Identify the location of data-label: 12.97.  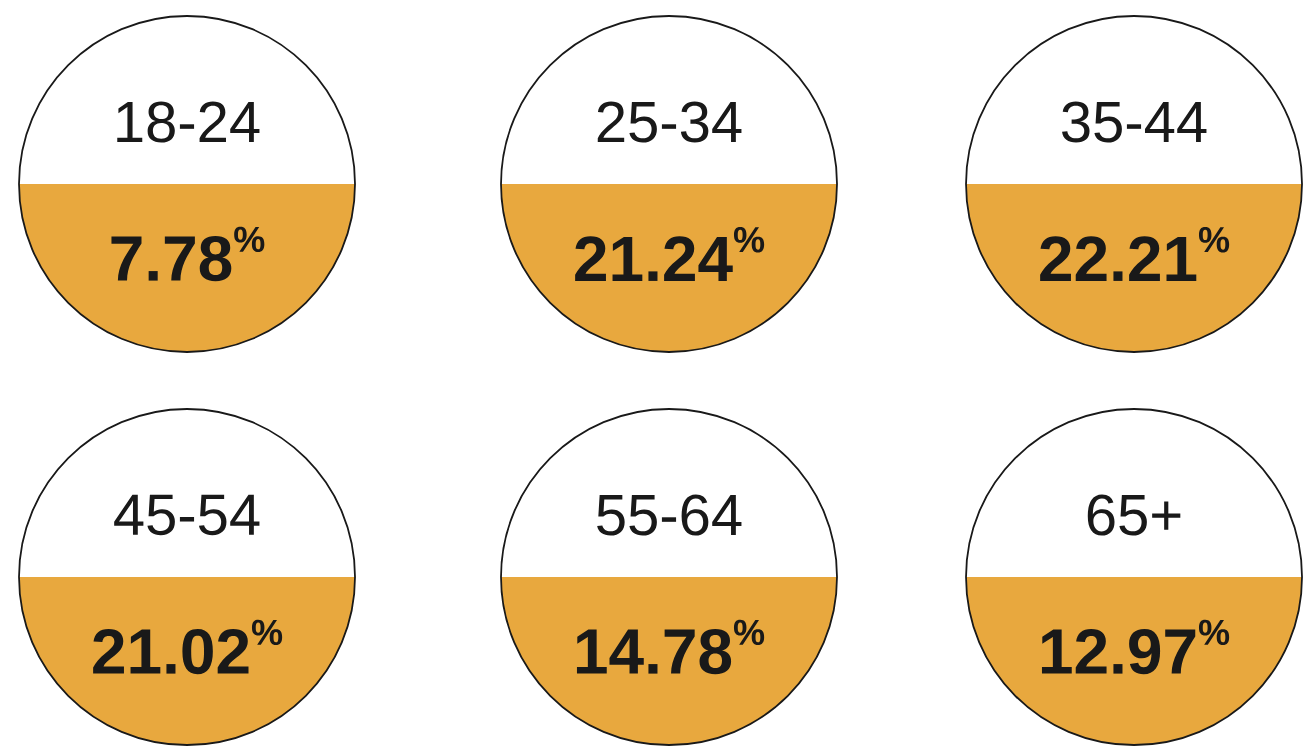
(1118, 651).